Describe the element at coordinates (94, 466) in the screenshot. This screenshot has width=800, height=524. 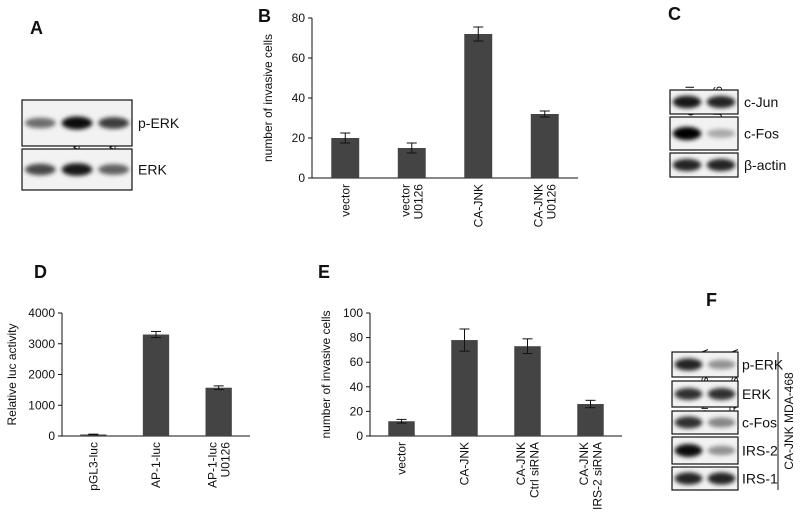
I see `x-tick-label: pGL3-luc` at that location.